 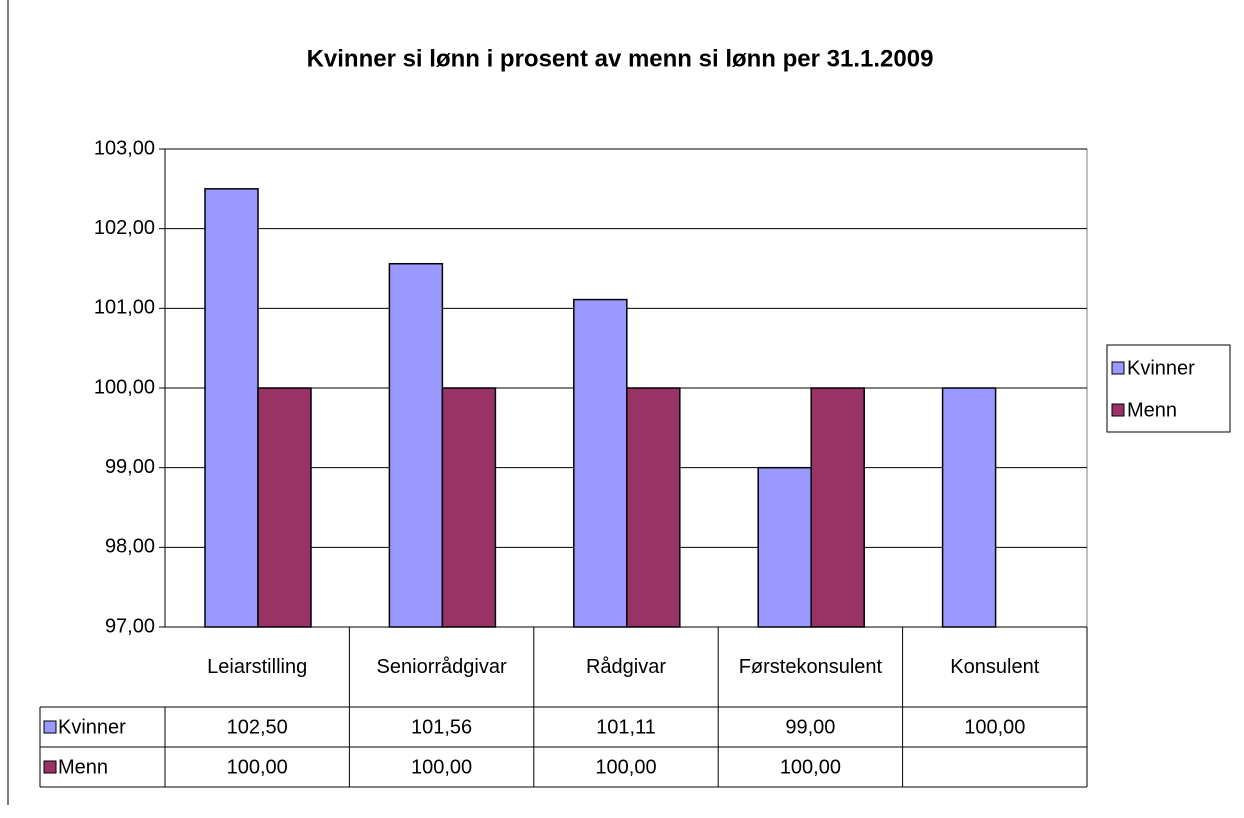 I want to click on legend-label: Kvinner, so click(x=1161, y=368).